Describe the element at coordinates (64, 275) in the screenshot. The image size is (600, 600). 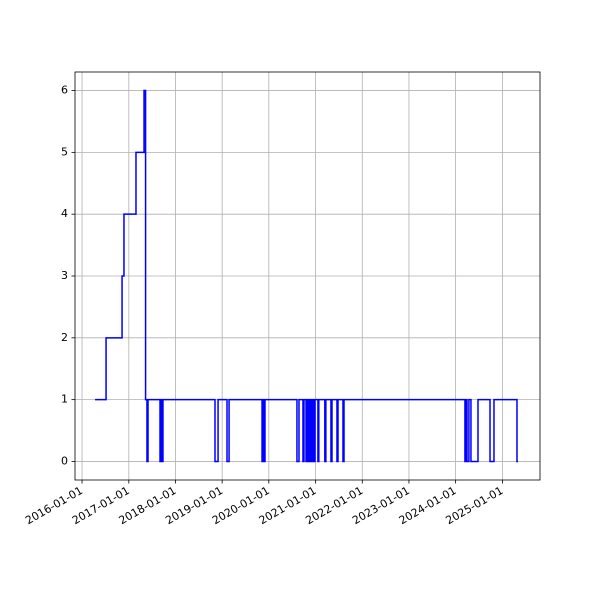
I see `y-tick-label: 3` at that location.